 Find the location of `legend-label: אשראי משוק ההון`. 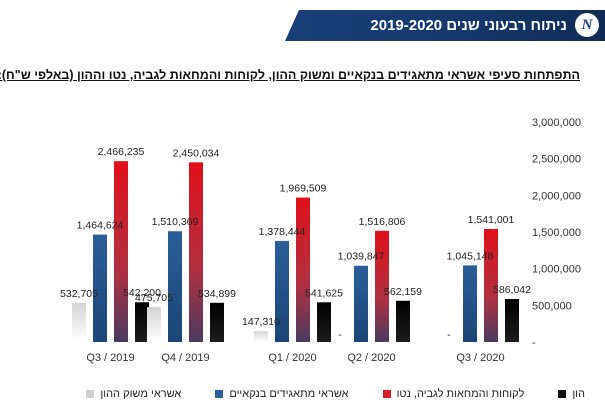

legend-label: אשראי משוק ההון is located at coordinates (141, 394).